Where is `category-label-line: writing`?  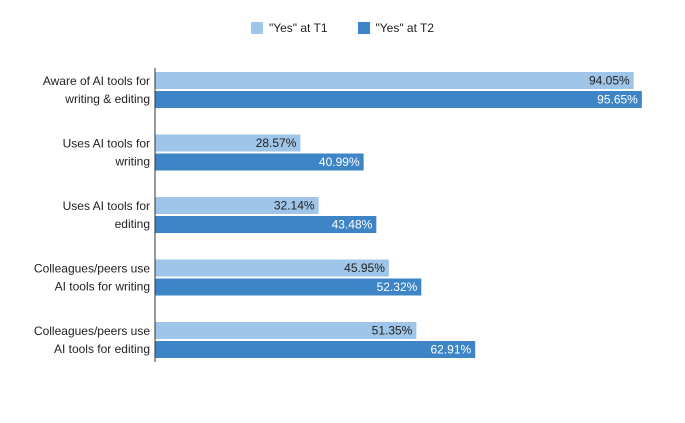
category-label-line: writing is located at coordinates (132, 162).